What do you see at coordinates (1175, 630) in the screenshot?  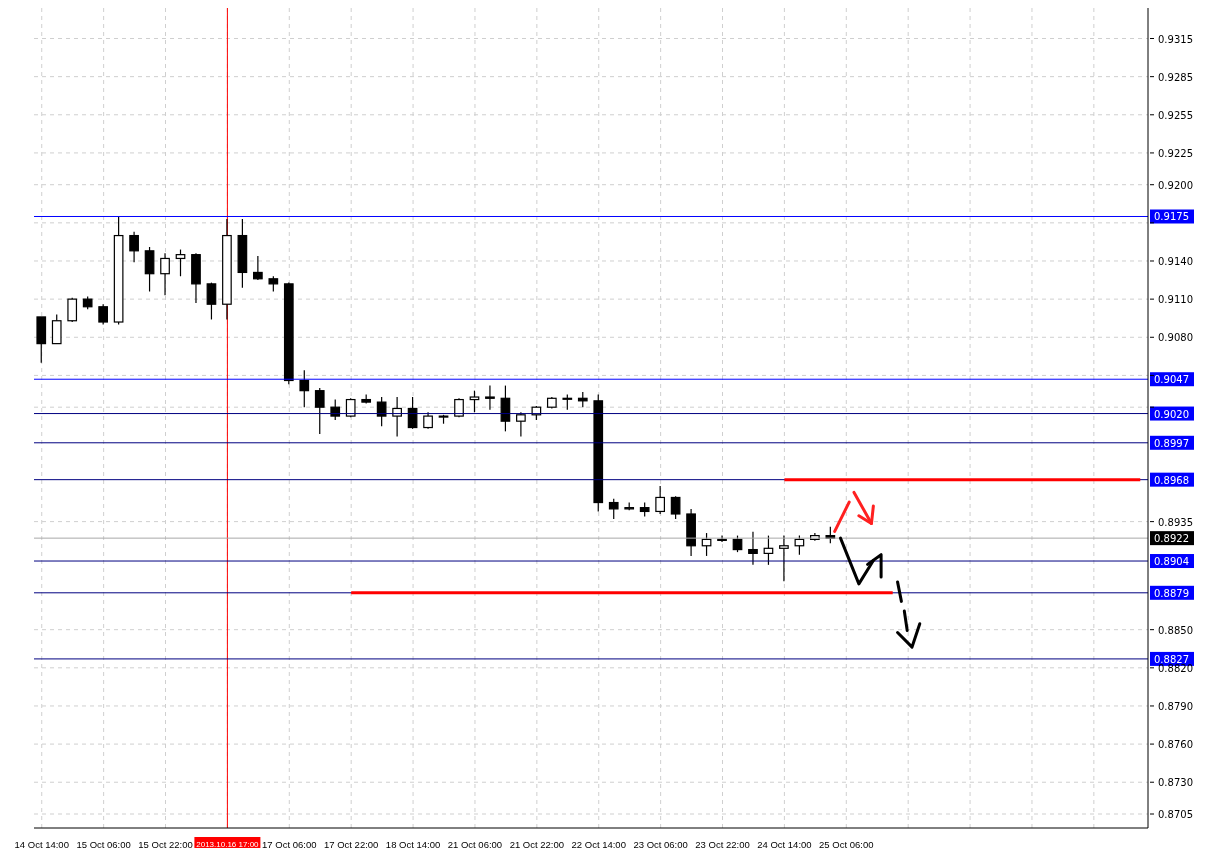 I see `y-tick-label: 0.8850` at bounding box center [1175, 630].